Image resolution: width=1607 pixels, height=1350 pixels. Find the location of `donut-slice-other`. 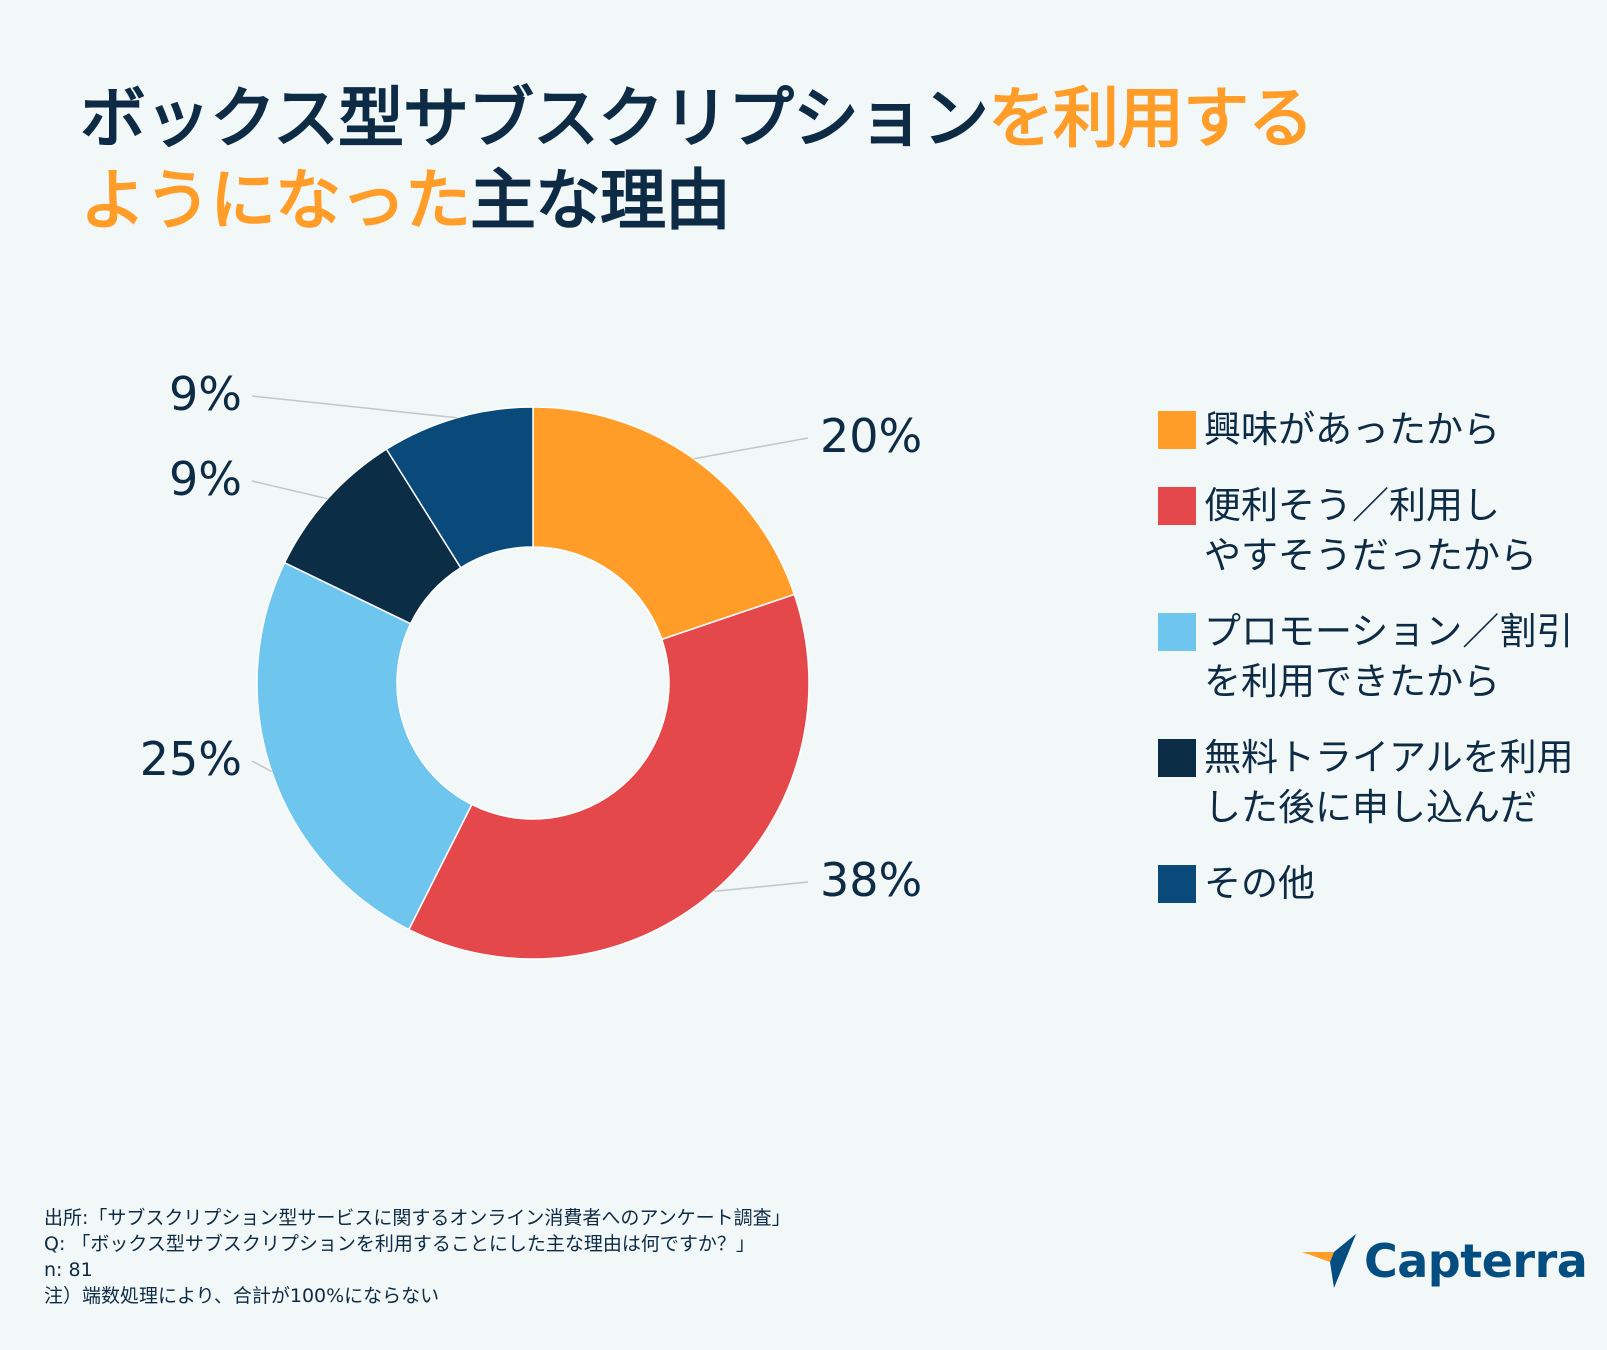

donut-slice-other is located at coordinates (459, 487).